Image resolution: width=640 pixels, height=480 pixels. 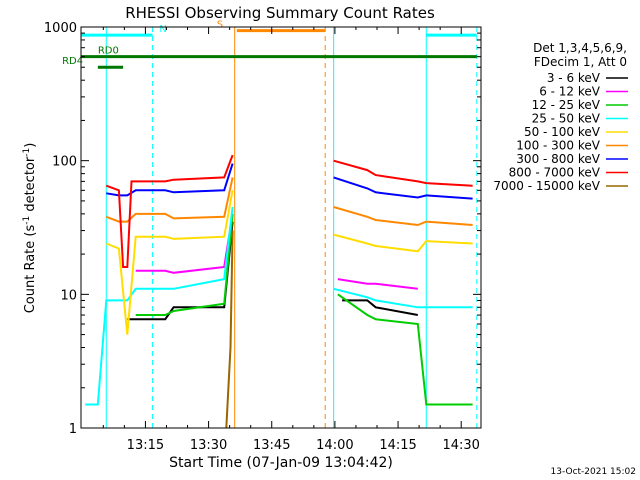 I want to click on flag-label: N, so click(x=162, y=29).